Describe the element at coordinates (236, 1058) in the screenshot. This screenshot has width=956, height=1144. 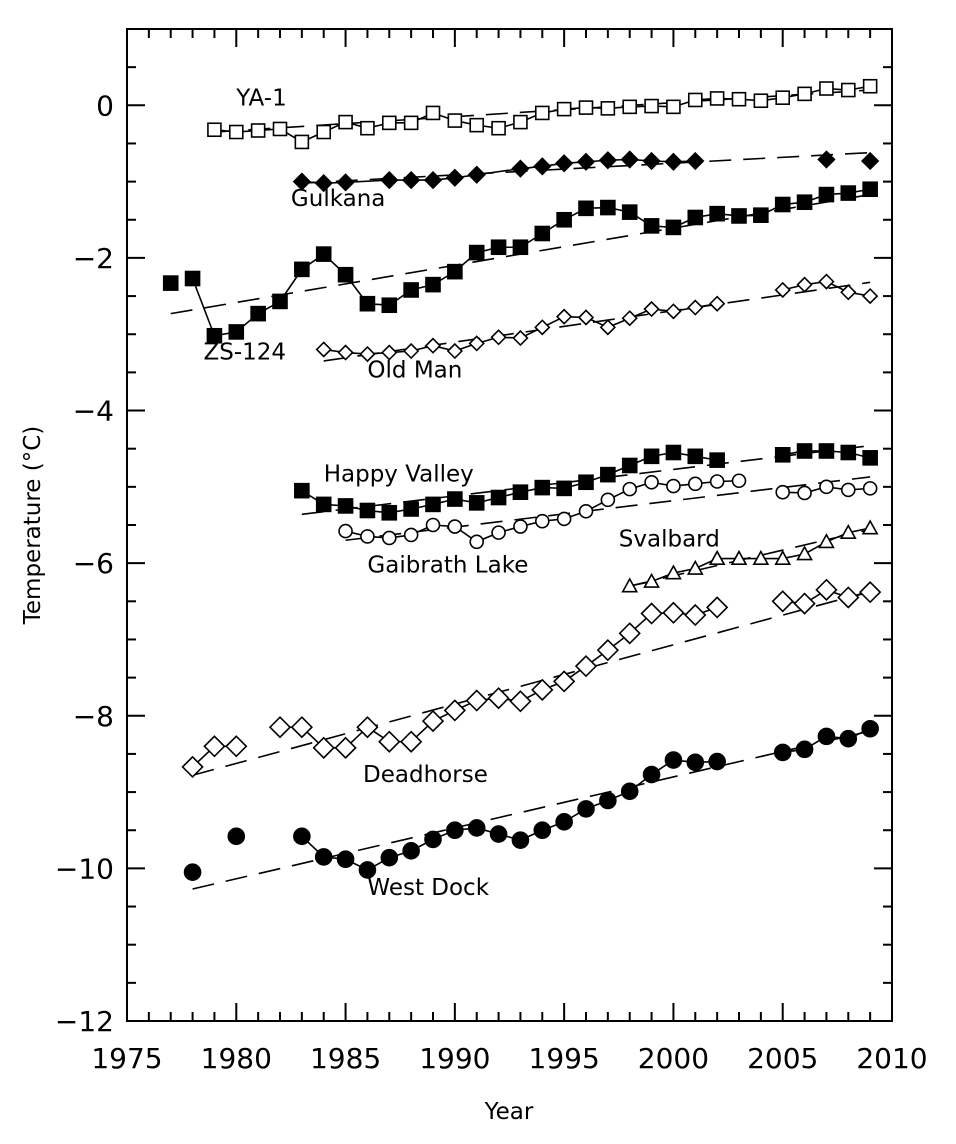
I see `x-tick-label: 1980` at that location.